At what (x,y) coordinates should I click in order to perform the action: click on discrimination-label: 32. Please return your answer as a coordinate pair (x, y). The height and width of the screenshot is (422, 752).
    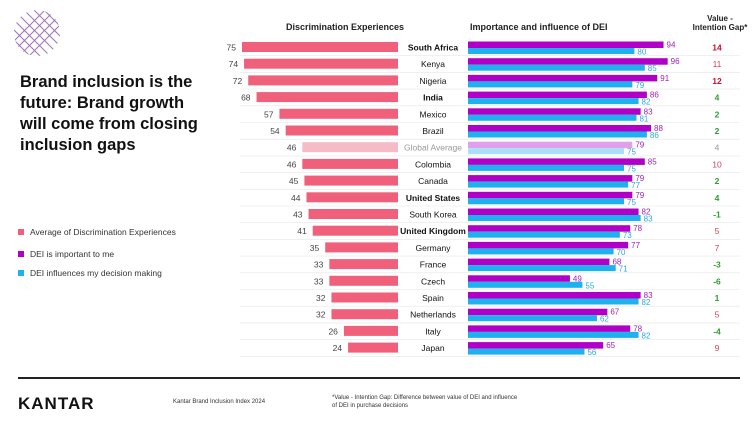
    Looking at the image, I should click on (321, 315).